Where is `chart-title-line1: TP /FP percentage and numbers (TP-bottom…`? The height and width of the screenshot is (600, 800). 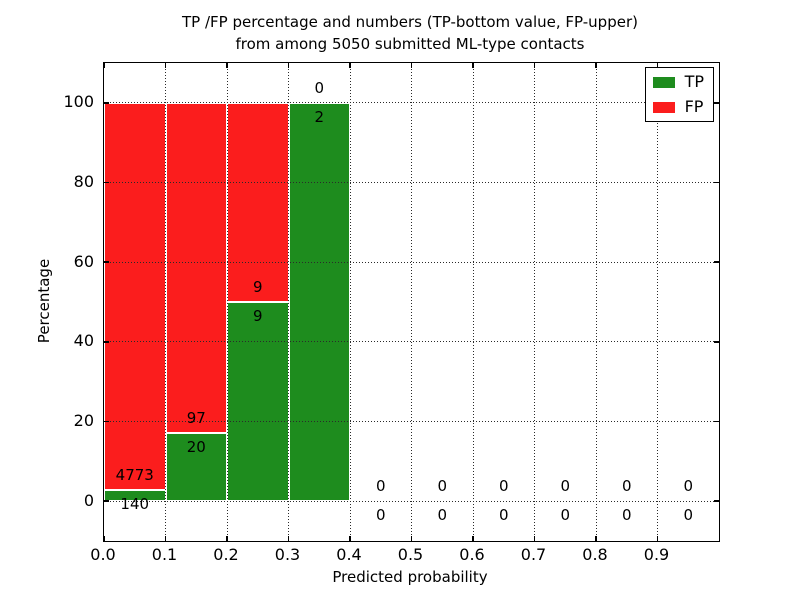
chart-title-line1: TP /FP percentage and numbers (TP-bottom… is located at coordinates (410, 22).